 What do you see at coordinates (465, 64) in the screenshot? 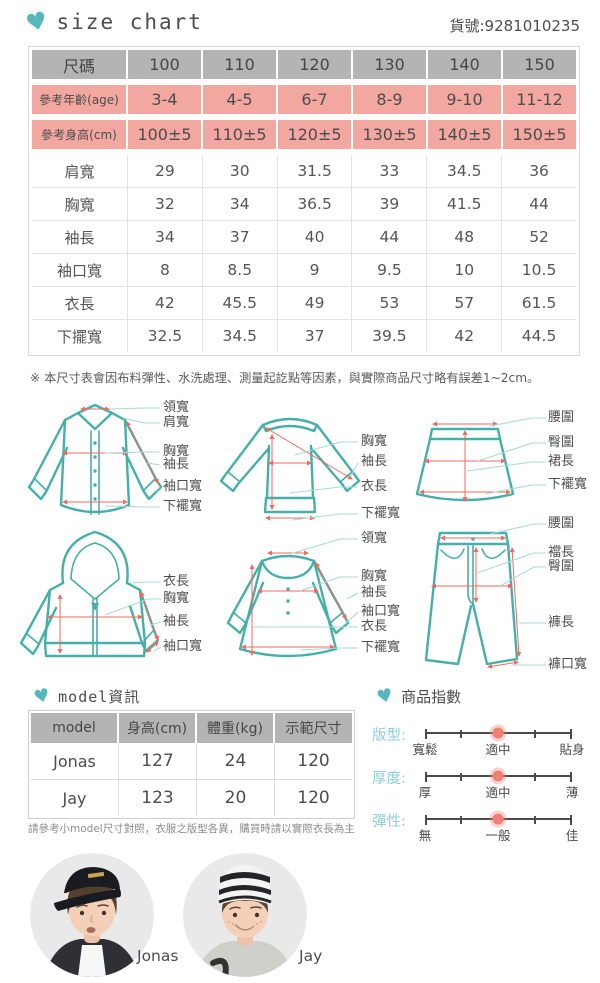
I see `size-140: 140` at bounding box center [465, 64].